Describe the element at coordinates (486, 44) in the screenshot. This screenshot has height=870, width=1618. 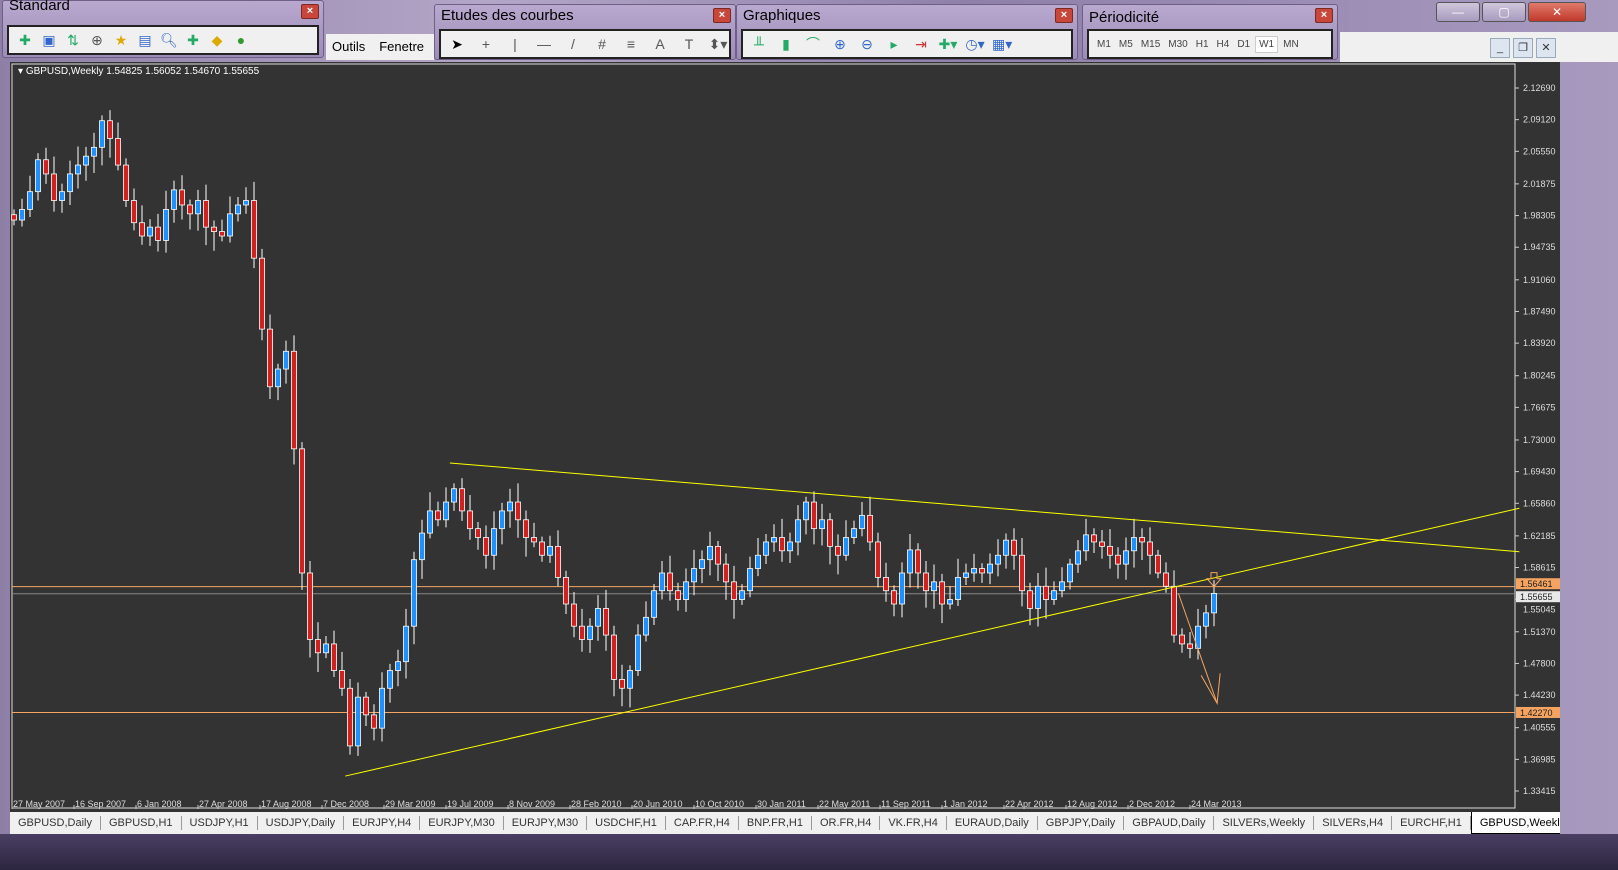
I see `crosshair-icon: +` at that location.